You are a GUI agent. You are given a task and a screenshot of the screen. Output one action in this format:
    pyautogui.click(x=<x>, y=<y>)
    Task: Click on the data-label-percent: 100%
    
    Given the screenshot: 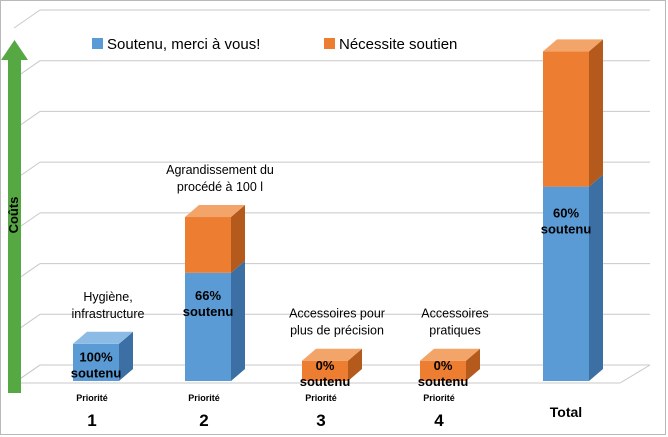 What is the action you would take?
    pyautogui.click(x=96, y=356)
    